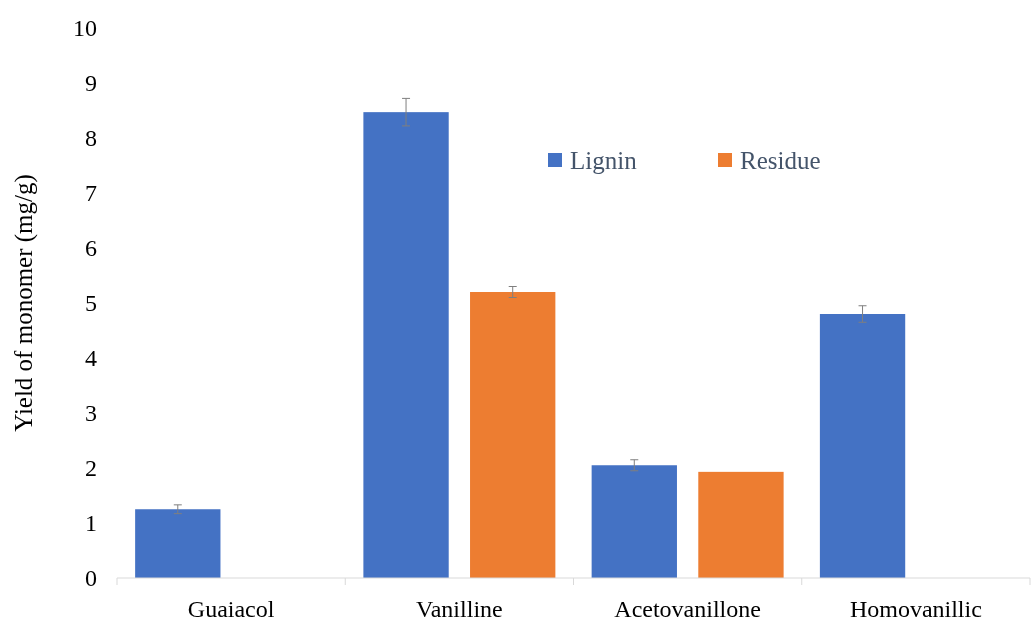 The image size is (1031, 633). I want to click on y-tick-label: 3, so click(91, 413).